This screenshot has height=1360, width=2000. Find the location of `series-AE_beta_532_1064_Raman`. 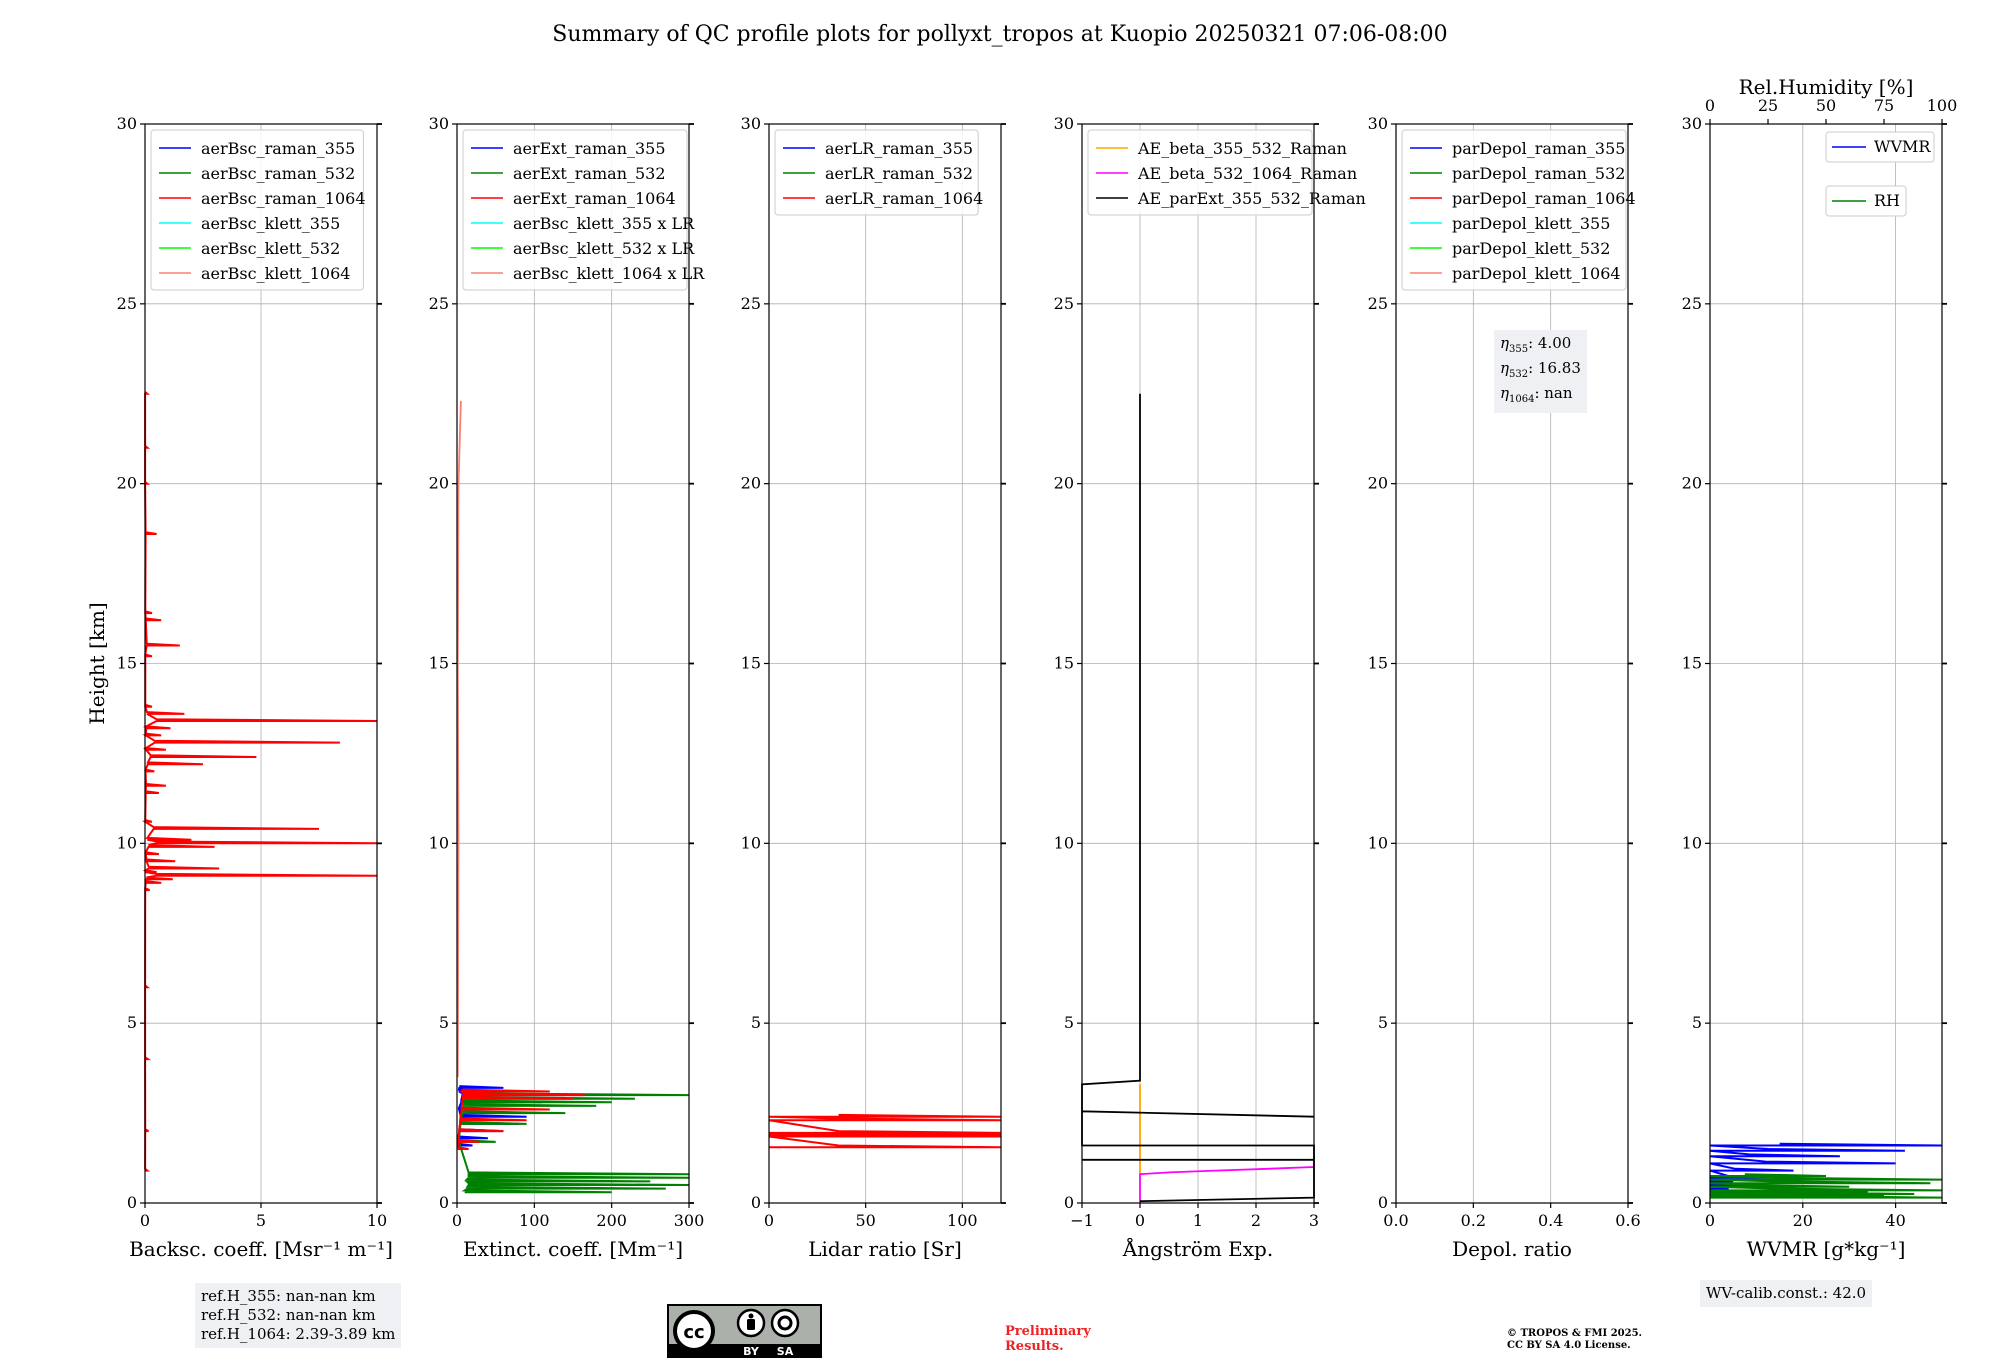

series-AE_beta_532_1064_Raman is located at coordinates (1227, 1184).